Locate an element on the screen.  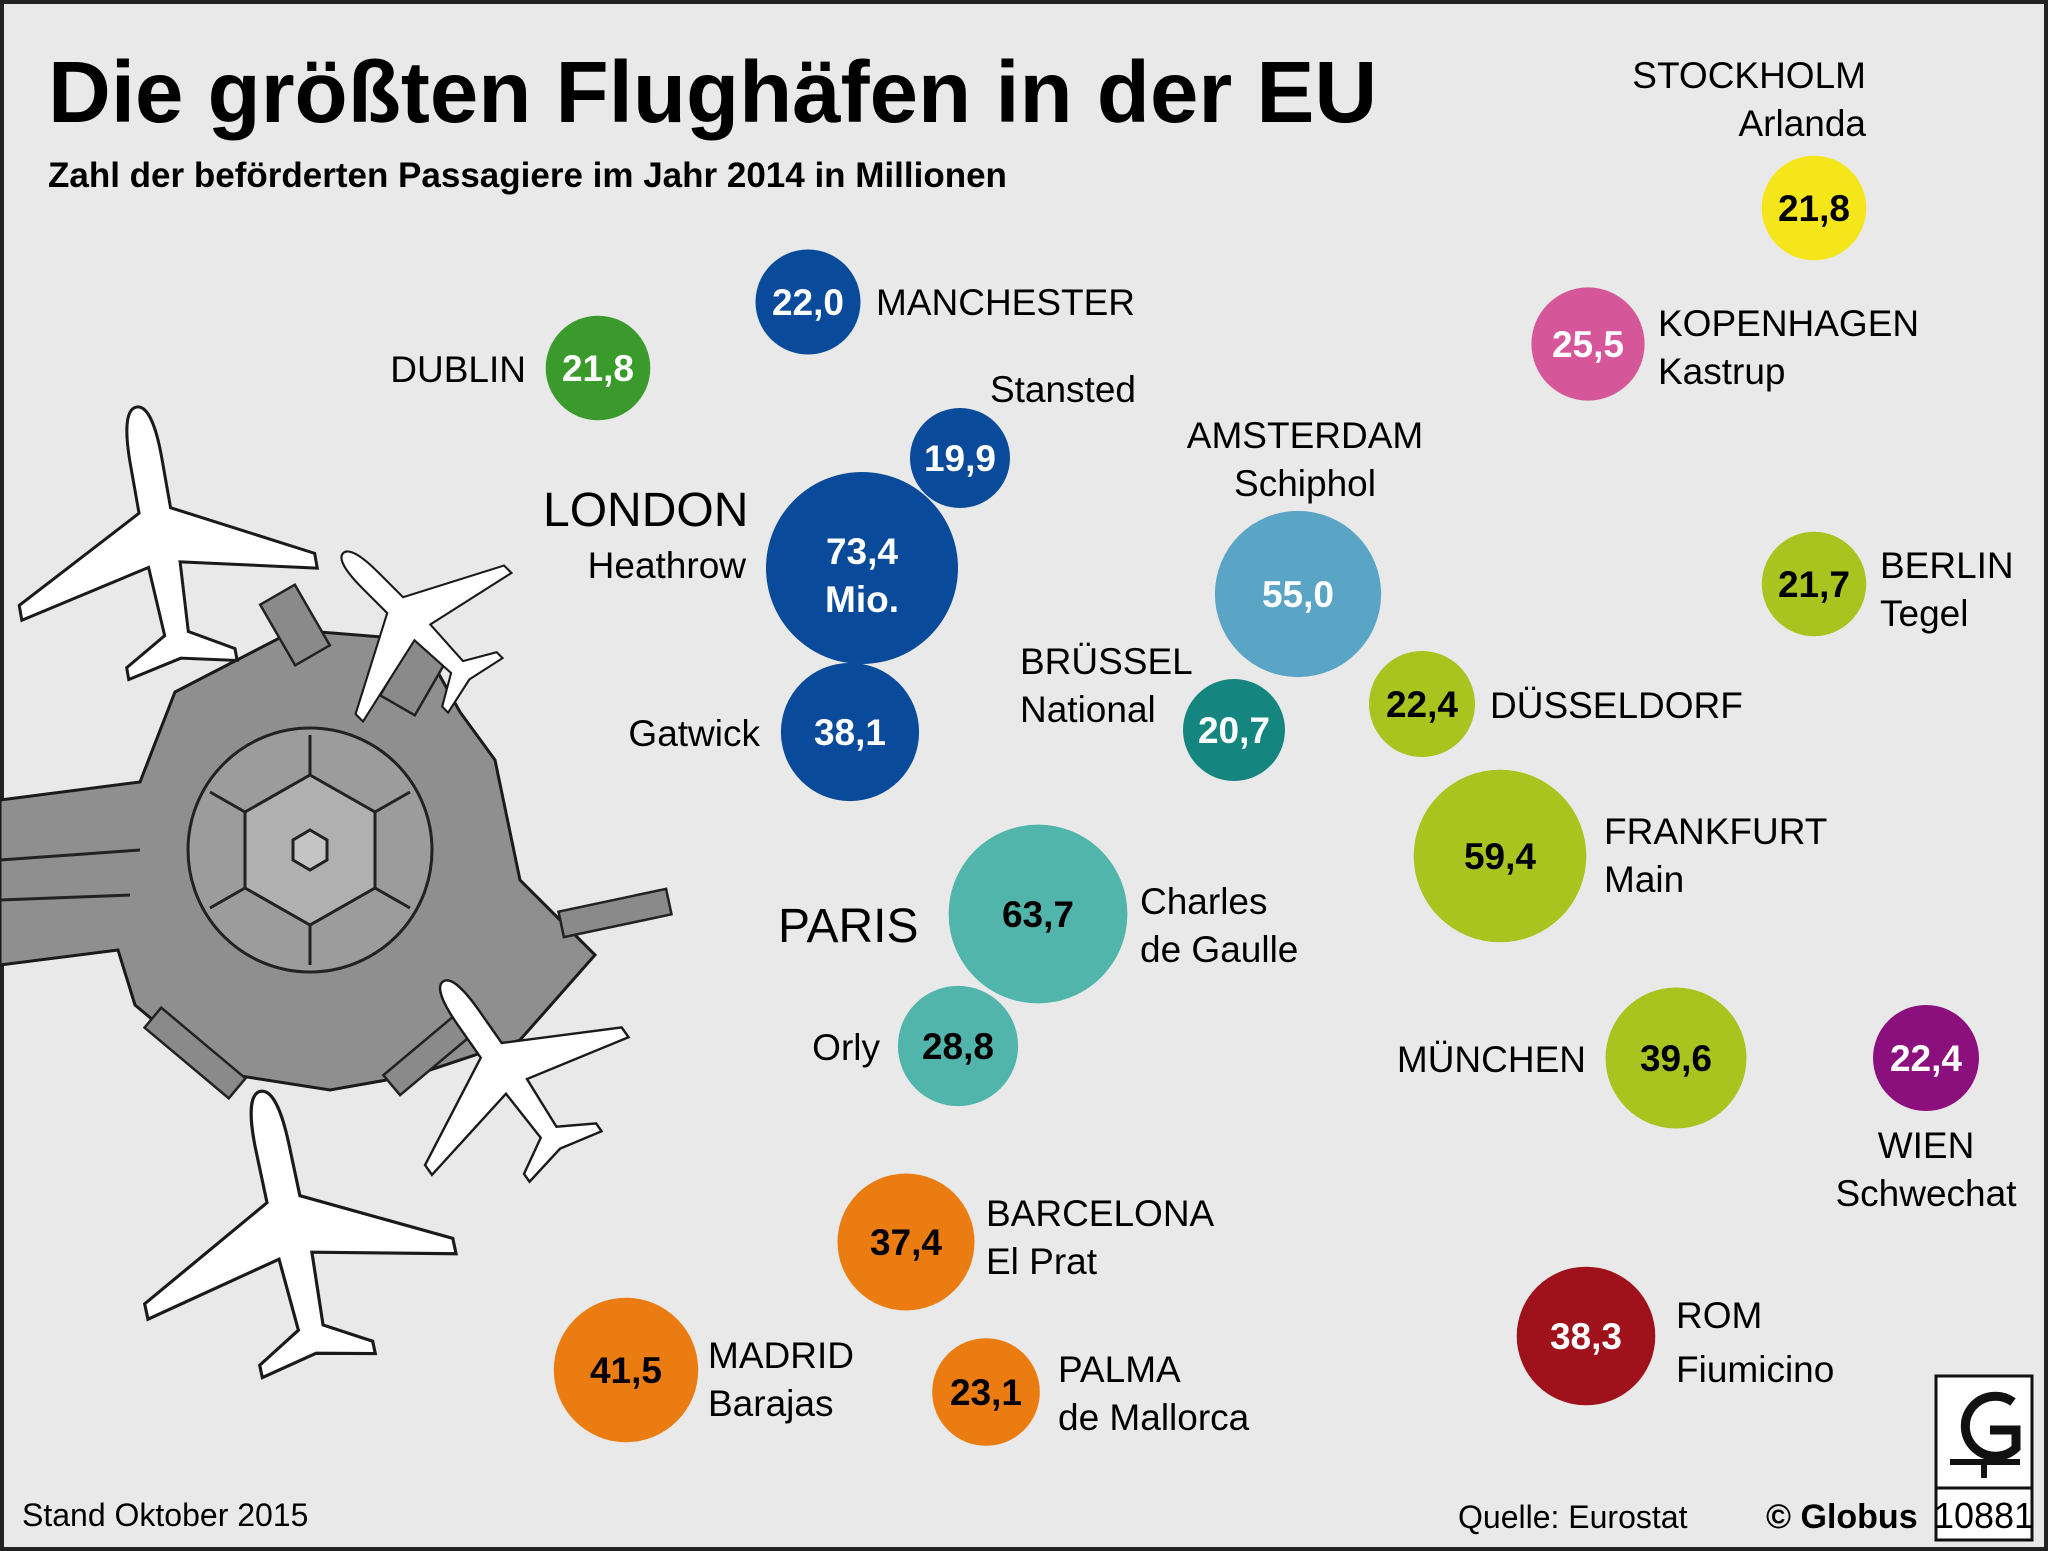
bubble-orly: 28,8 Orly is located at coordinates (915, 1046).